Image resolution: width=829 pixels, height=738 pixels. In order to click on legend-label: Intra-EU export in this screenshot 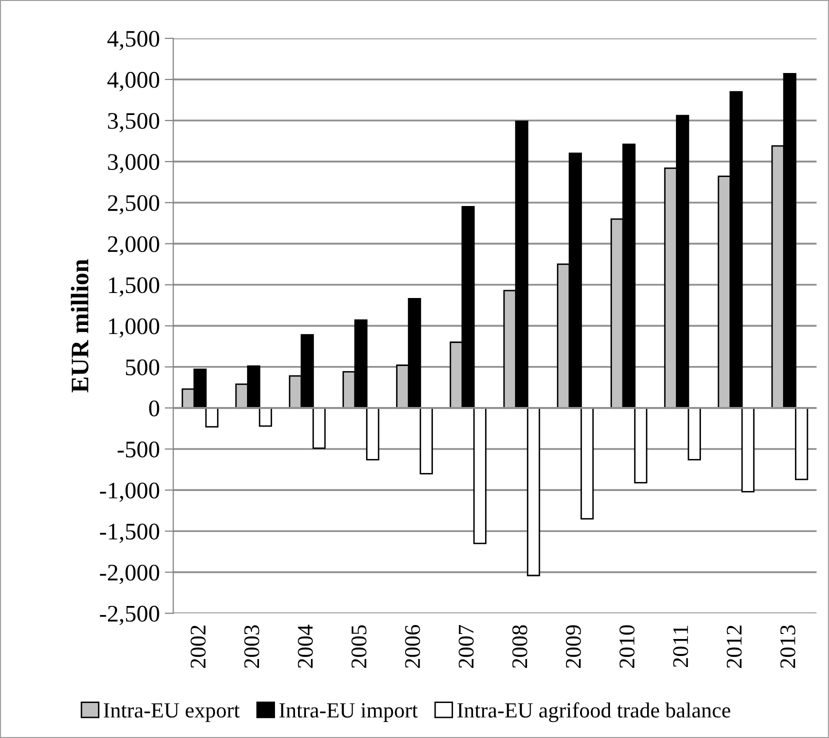, I will do `click(172, 712)`.